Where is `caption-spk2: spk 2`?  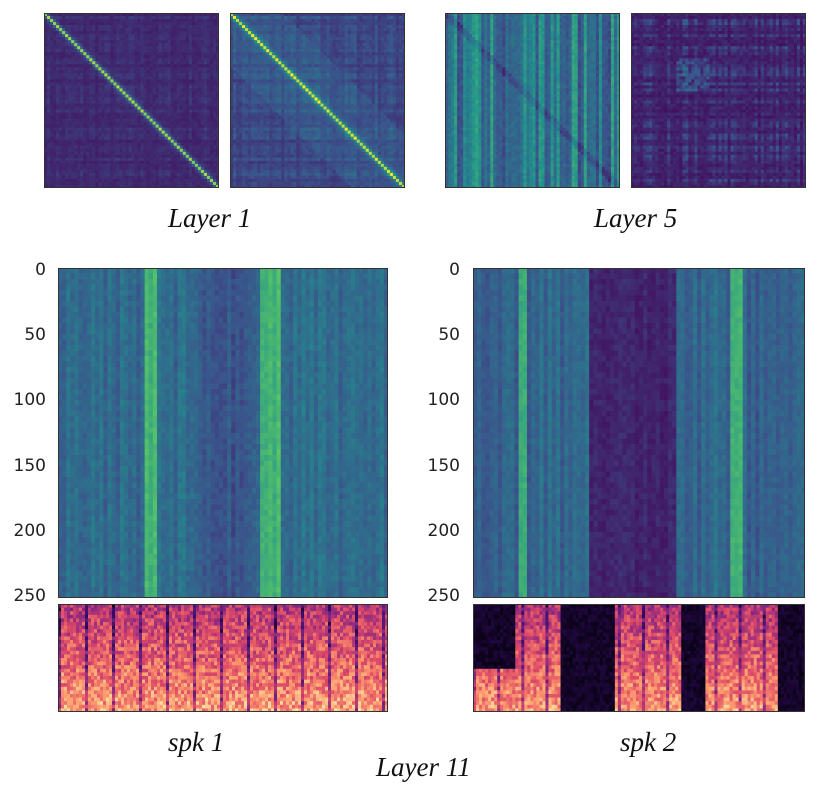
caption-spk2: spk 2 is located at coordinates (648, 742).